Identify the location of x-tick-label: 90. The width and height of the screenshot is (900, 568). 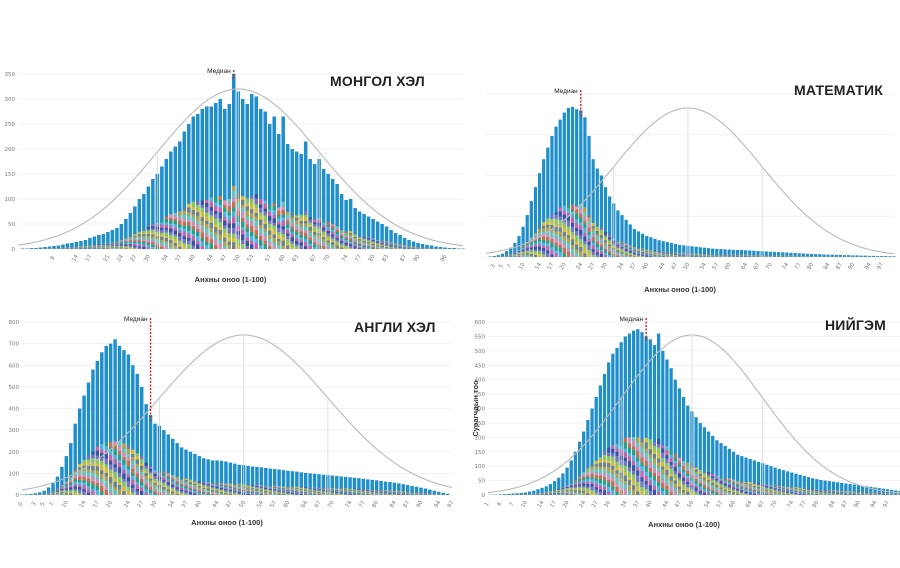
(417, 258).